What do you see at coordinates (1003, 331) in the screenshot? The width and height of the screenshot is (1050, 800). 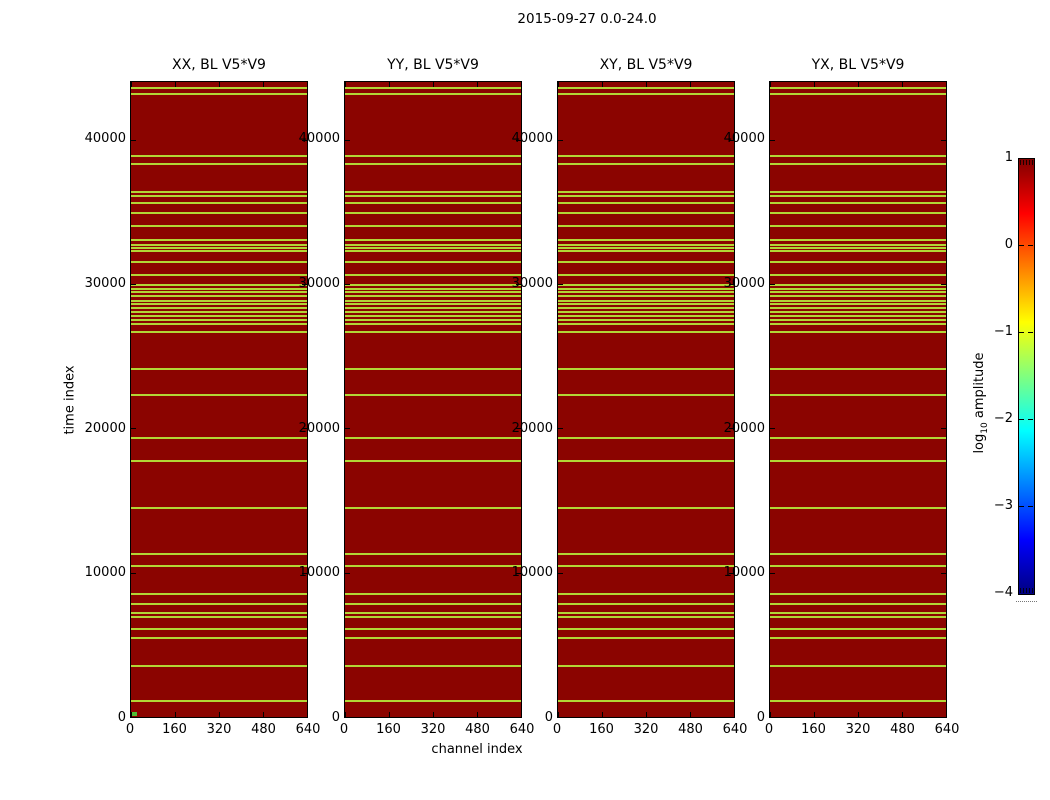 I see `colorbar-tick-label: −1` at bounding box center [1003, 331].